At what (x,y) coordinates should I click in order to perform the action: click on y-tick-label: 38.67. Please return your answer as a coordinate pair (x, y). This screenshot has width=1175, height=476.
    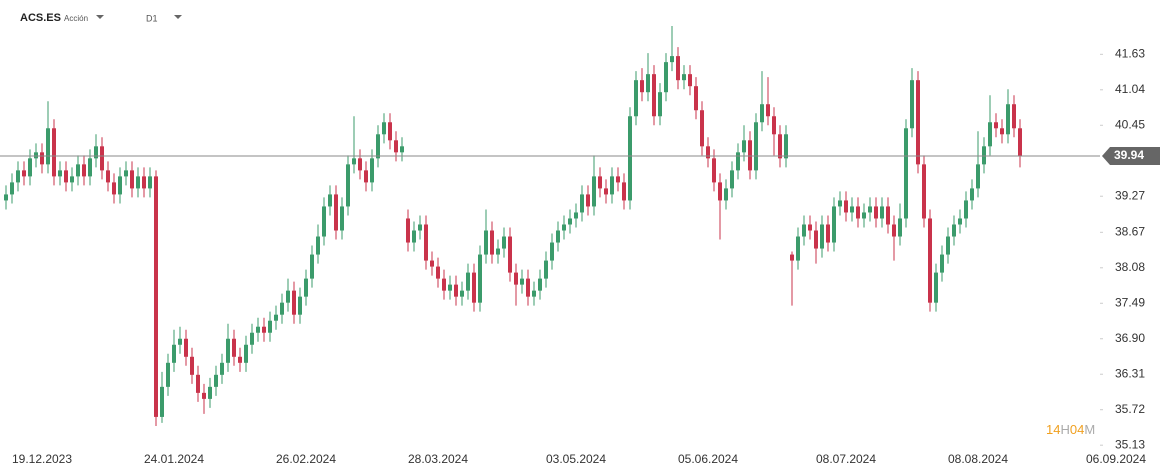
    Looking at the image, I should click on (1130, 231).